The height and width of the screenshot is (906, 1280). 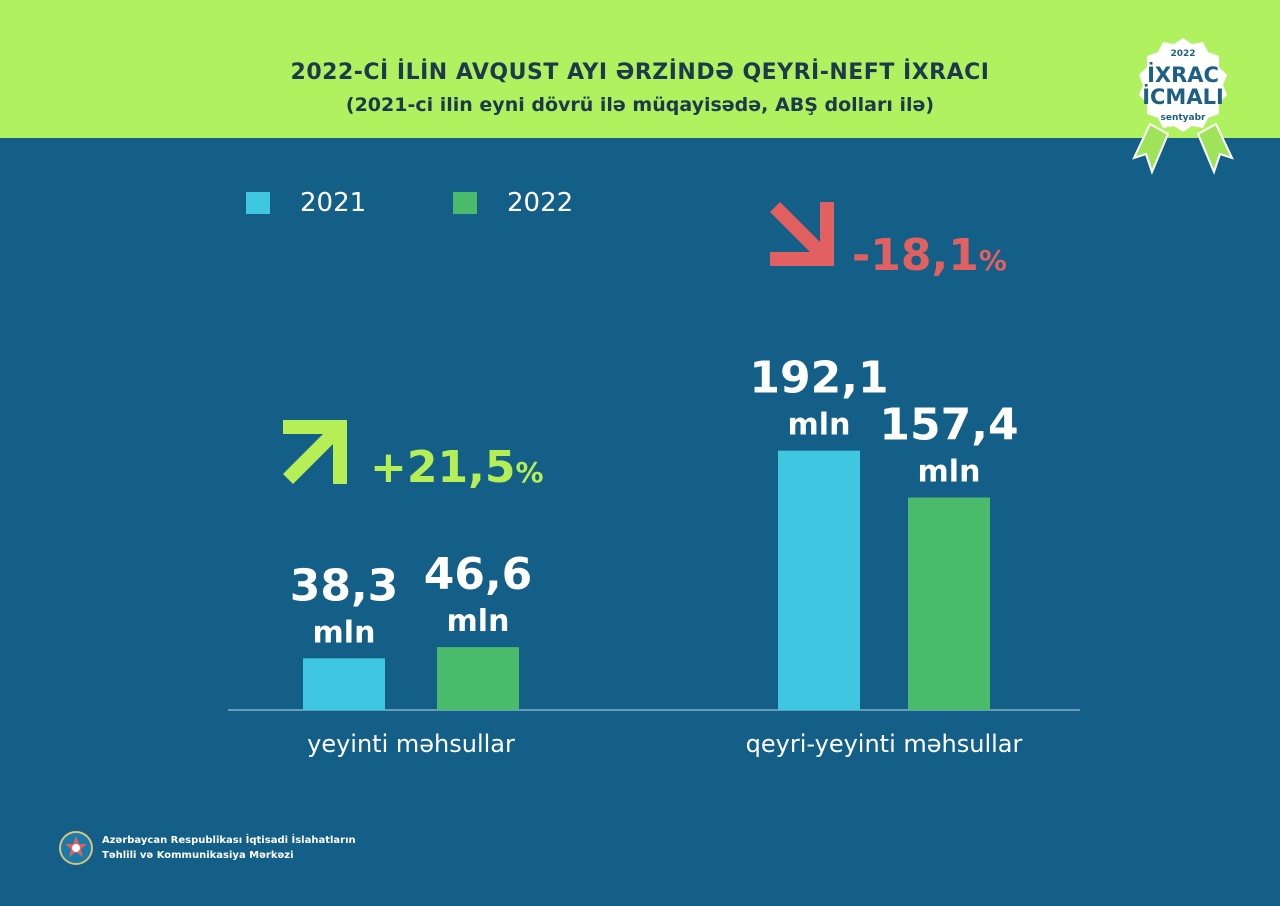 What do you see at coordinates (949, 603) in the screenshot?
I see `bar-2022-cat1` at bounding box center [949, 603].